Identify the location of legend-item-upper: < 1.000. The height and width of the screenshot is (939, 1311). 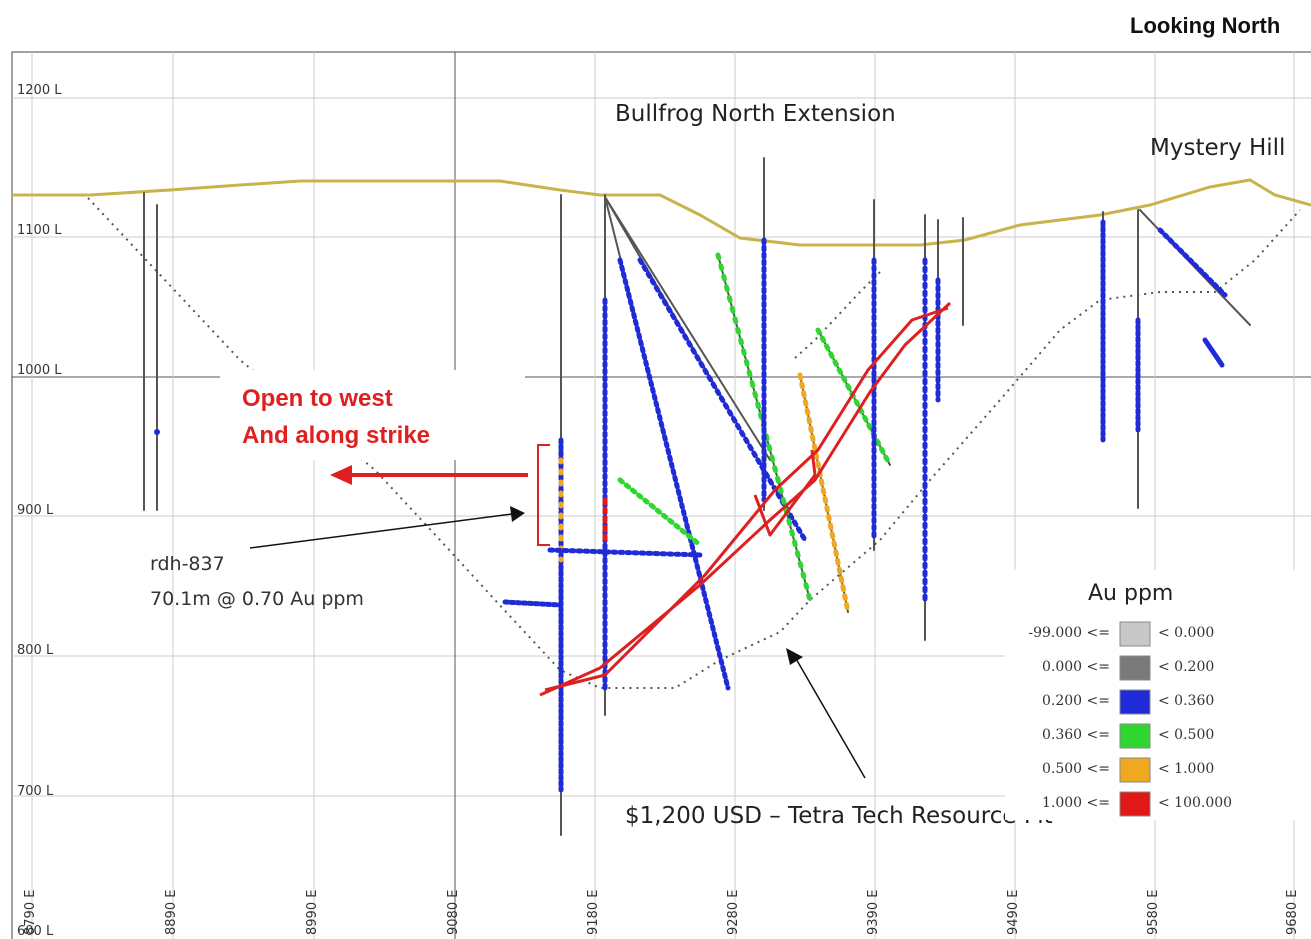
(1186, 769).